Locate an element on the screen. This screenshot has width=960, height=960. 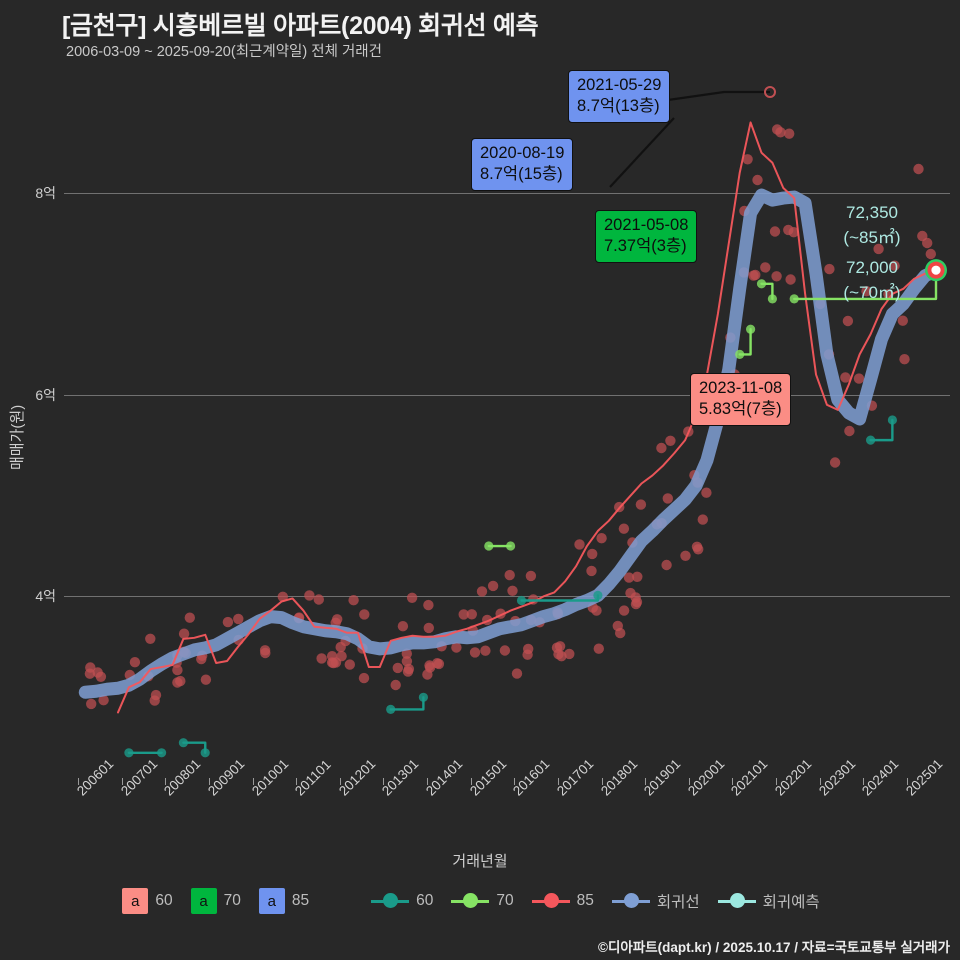
legend-series-item-회귀선: 회귀선 is located at coordinates (657, 901).